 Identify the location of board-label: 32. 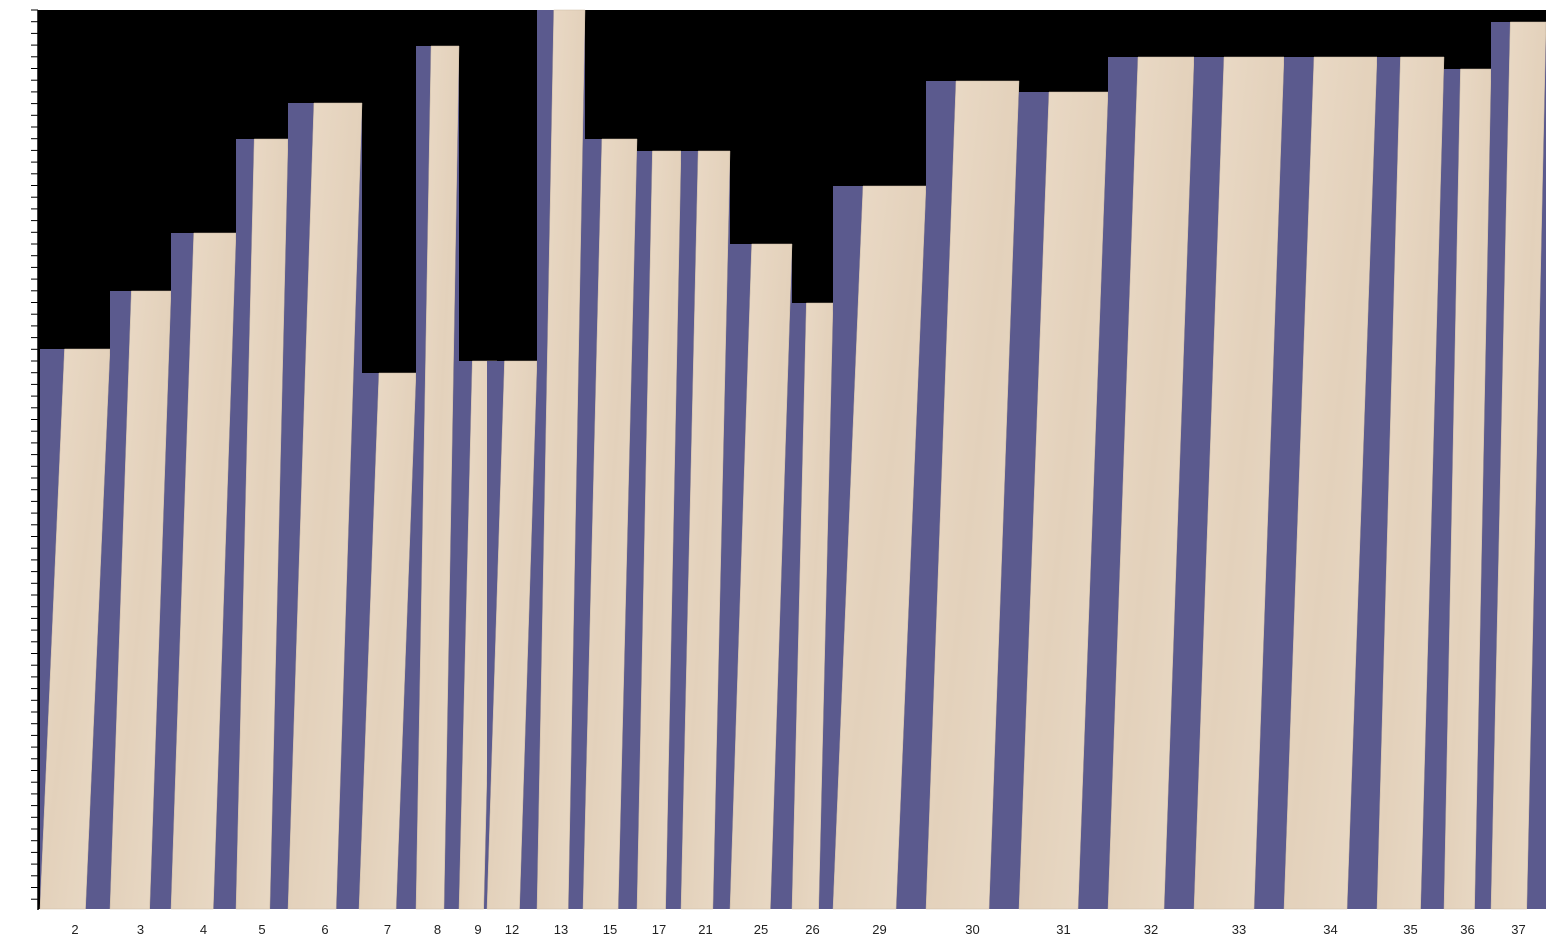
(1151, 929).